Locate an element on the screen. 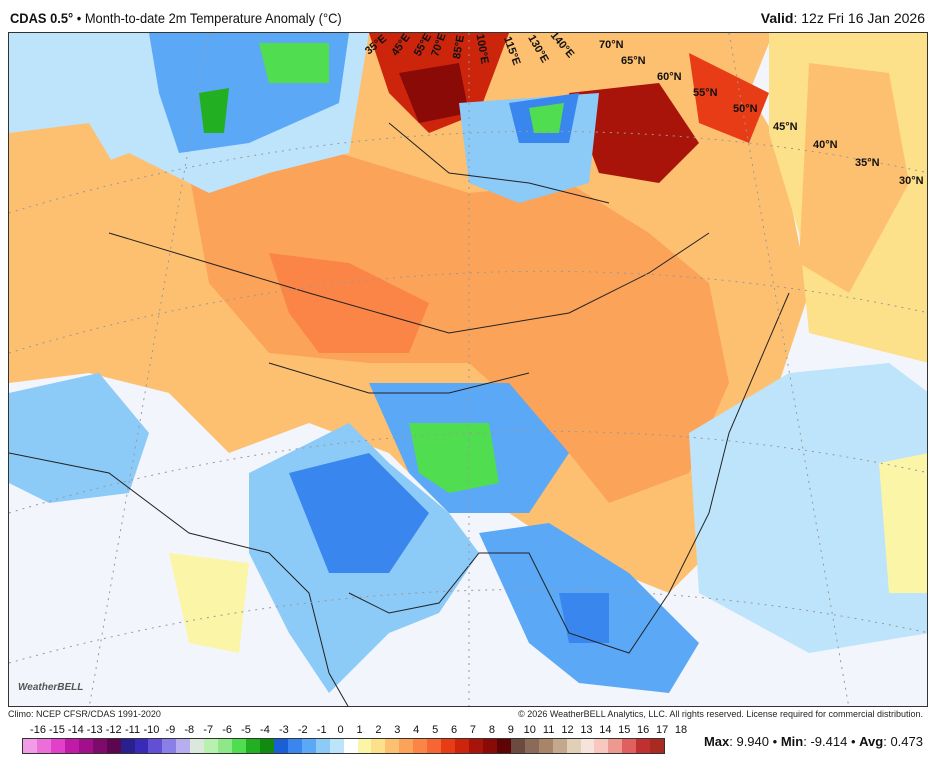 The image size is (935, 768). colorbar-tick: 11 is located at coordinates (548, 730).